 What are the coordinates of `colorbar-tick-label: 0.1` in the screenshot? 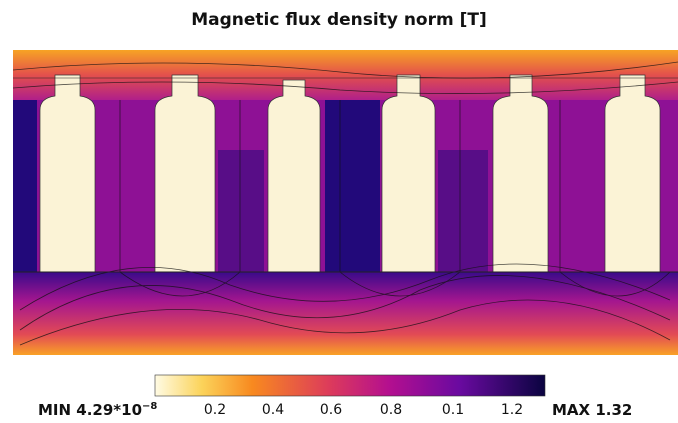 It's located at (453, 410).